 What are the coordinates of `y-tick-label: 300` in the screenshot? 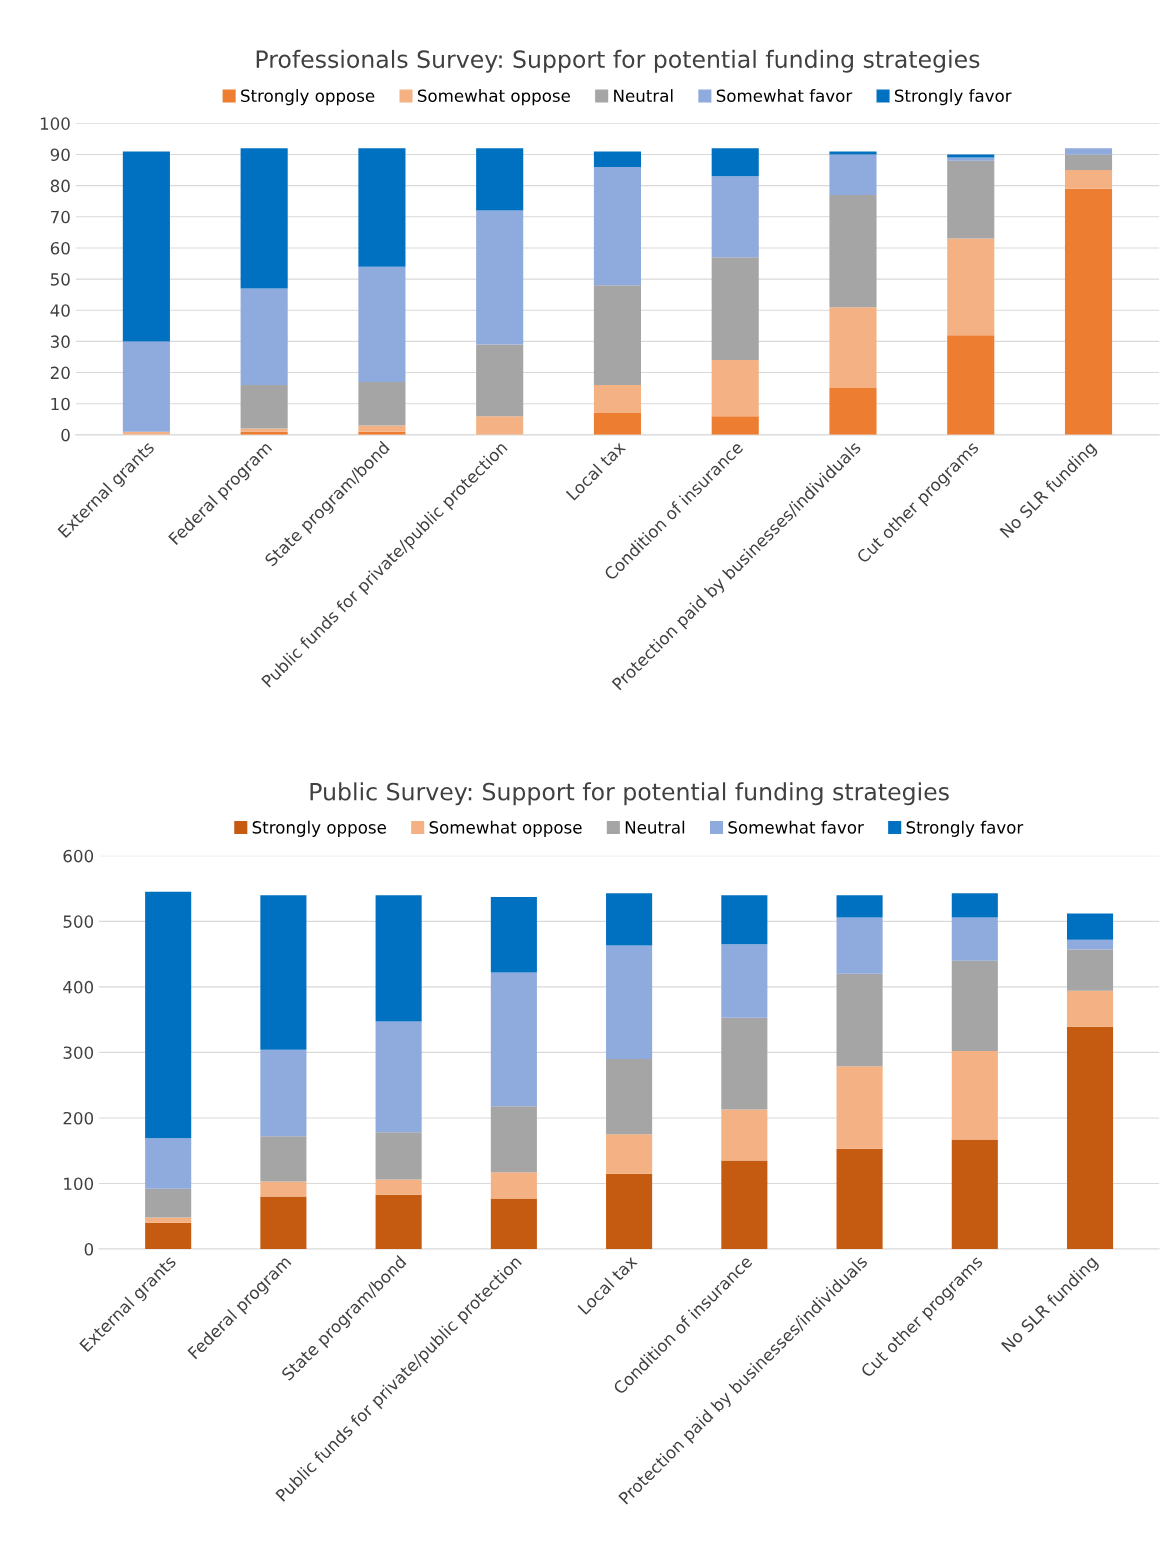 It's located at (78, 1052).